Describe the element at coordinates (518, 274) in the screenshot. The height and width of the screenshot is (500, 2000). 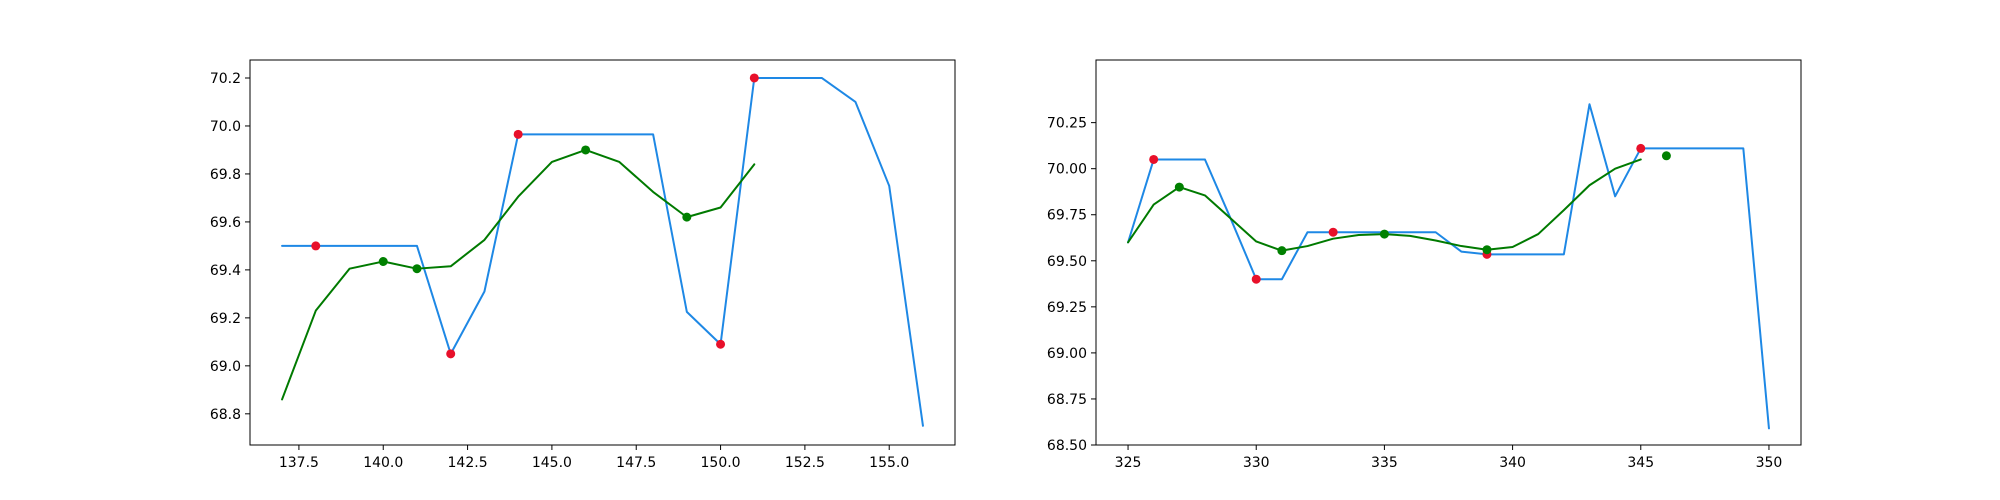
I see `series-line-smoothed` at that location.